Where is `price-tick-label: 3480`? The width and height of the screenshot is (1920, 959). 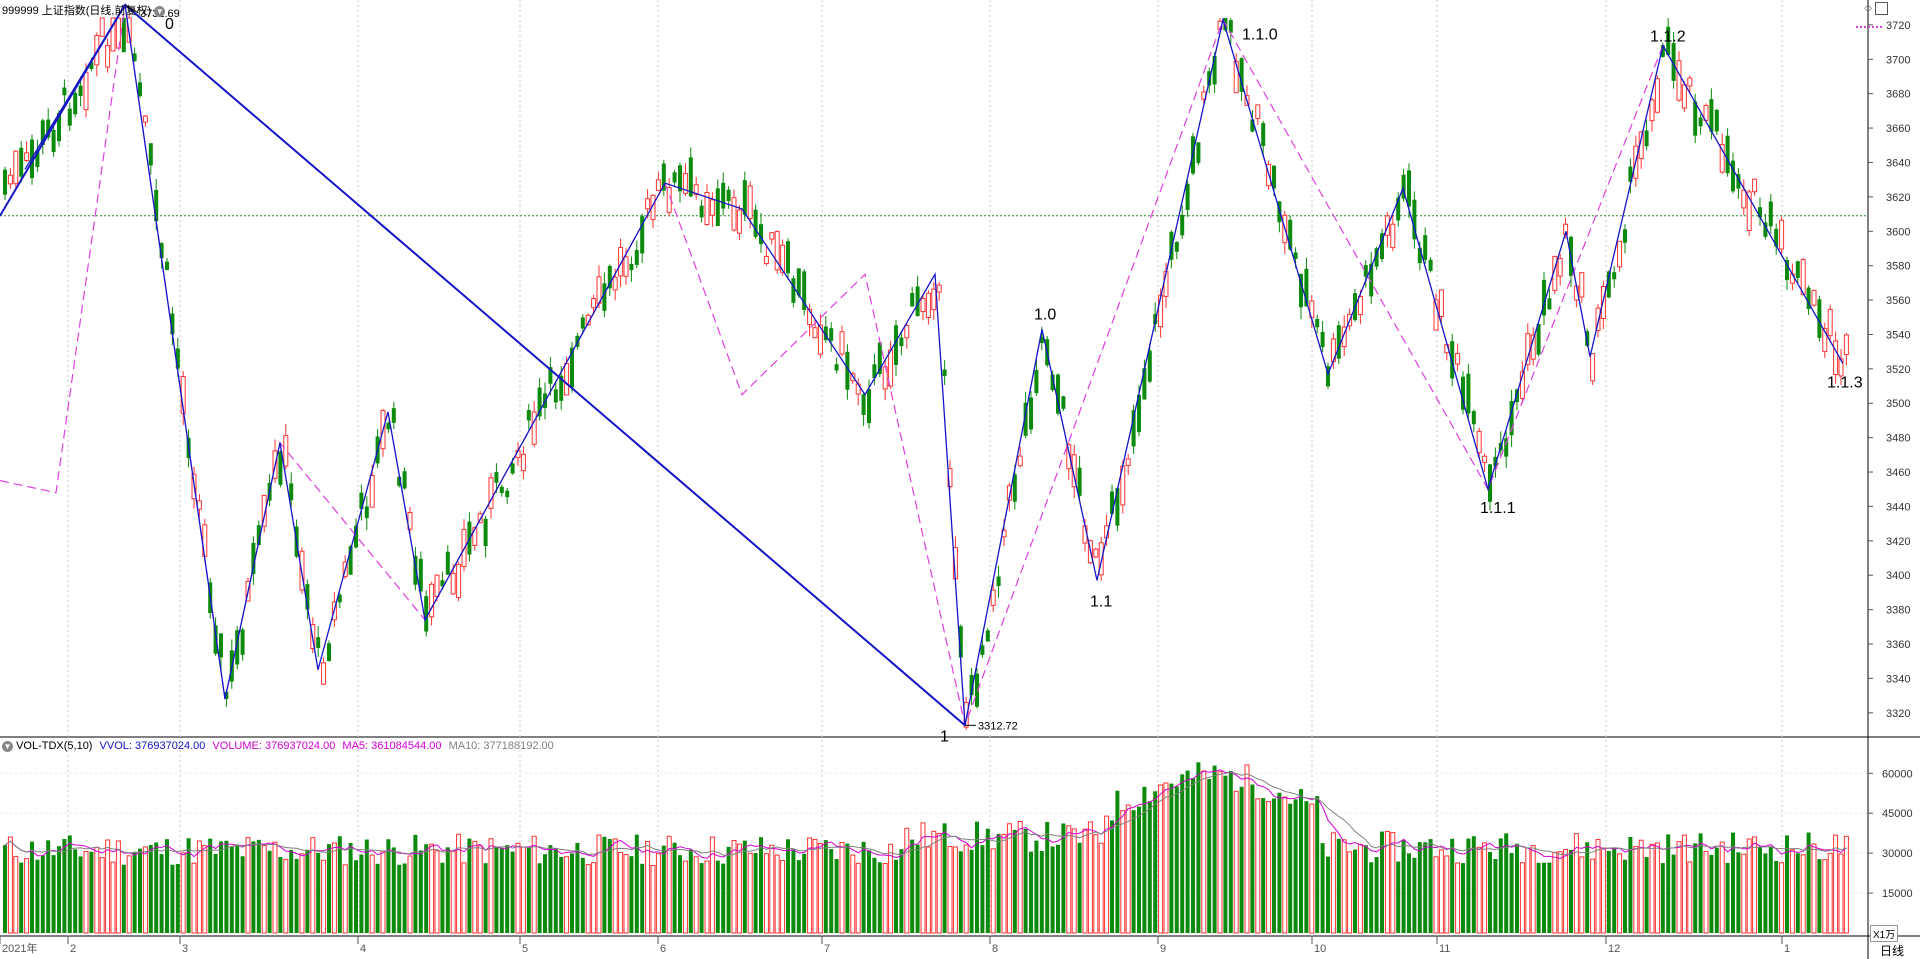
price-tick-label: 3480 is located at coordinates (1898, 439).